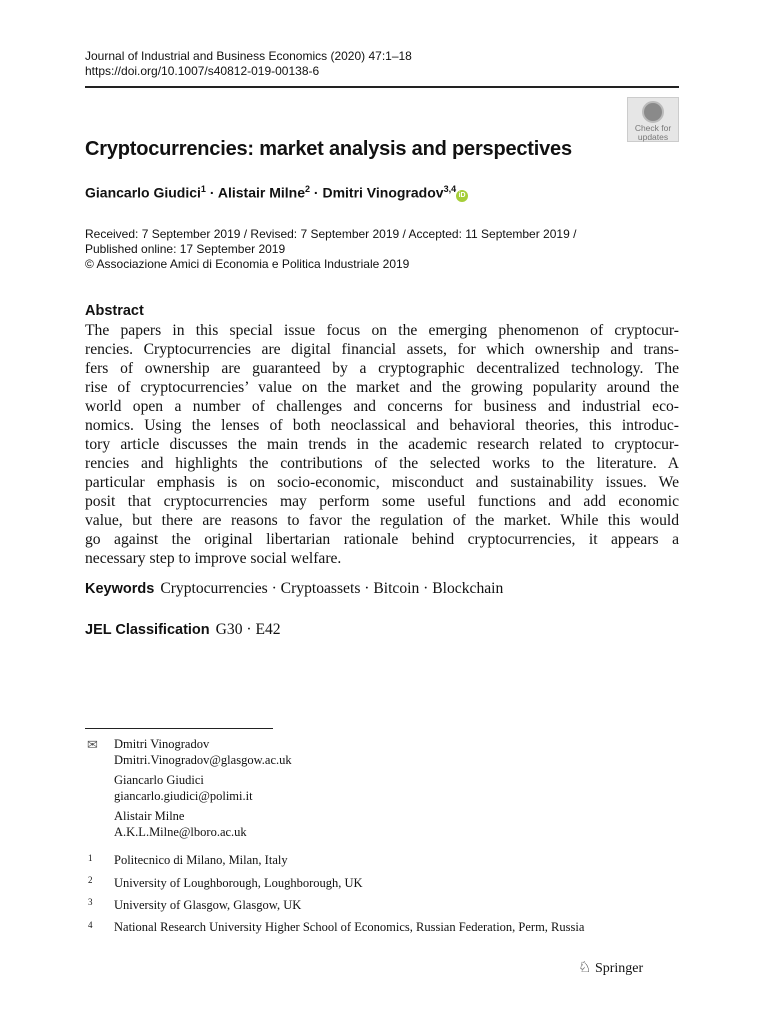  I want to click on contact-email: A.K.L.Milne@lboro.ac.uk, so click(180, 832).